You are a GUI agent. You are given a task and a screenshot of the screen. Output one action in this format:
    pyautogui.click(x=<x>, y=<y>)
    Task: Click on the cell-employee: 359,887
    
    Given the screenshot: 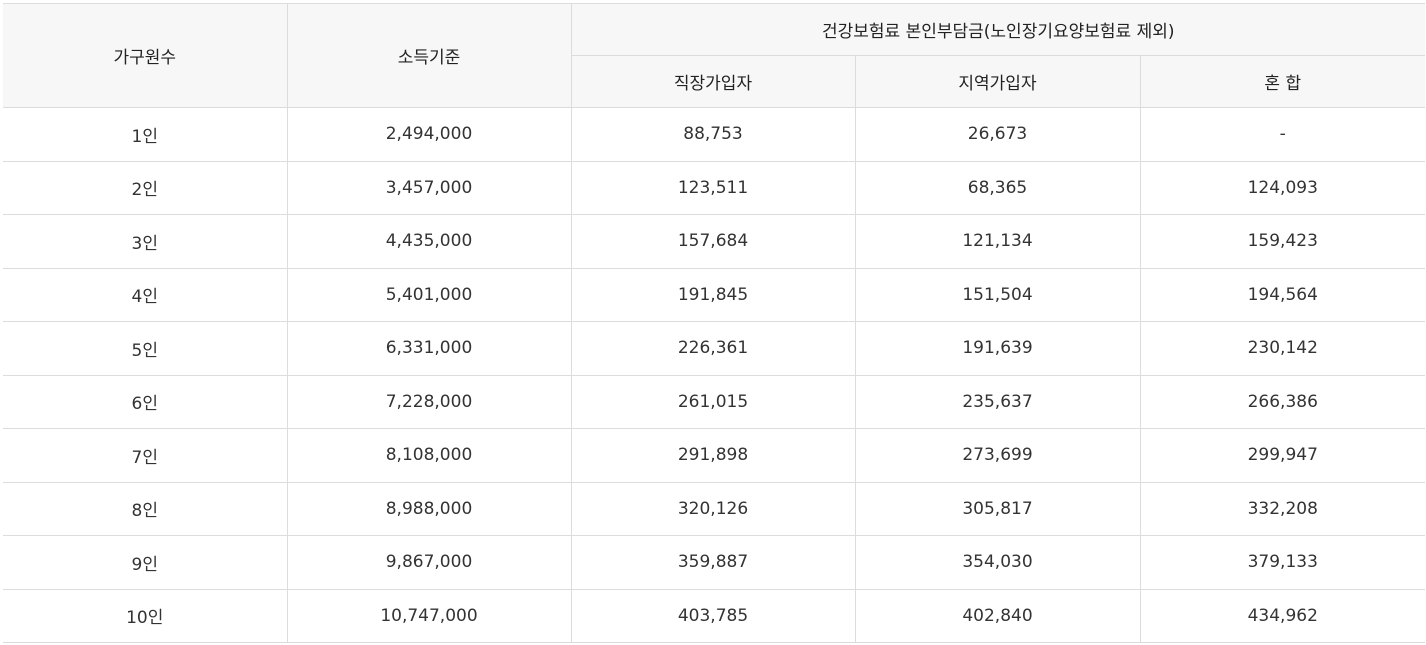 What is the action you would take?
    pyautogui.click(x=713, y=562)
    